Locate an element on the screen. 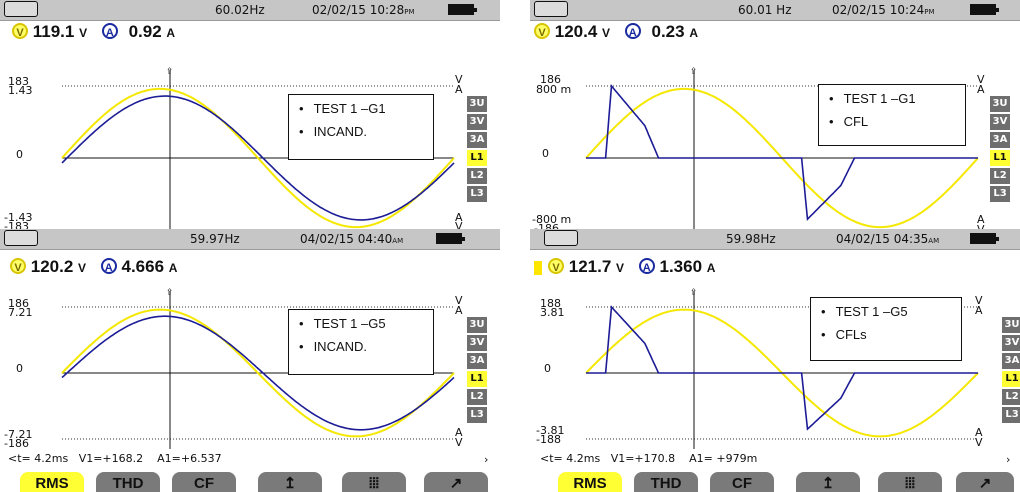  scale-a-bottom: -1.43 is located at coordinates (18, 217).